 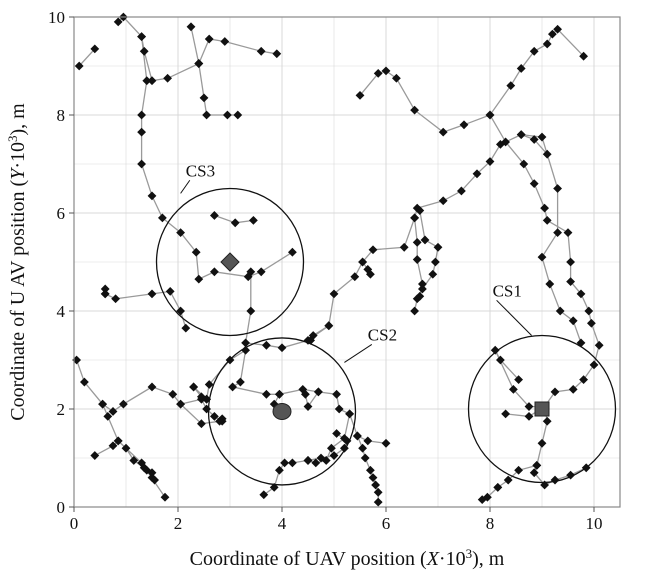 I want to click on y-axis-title-part: Y, so click(x=18, y=173).